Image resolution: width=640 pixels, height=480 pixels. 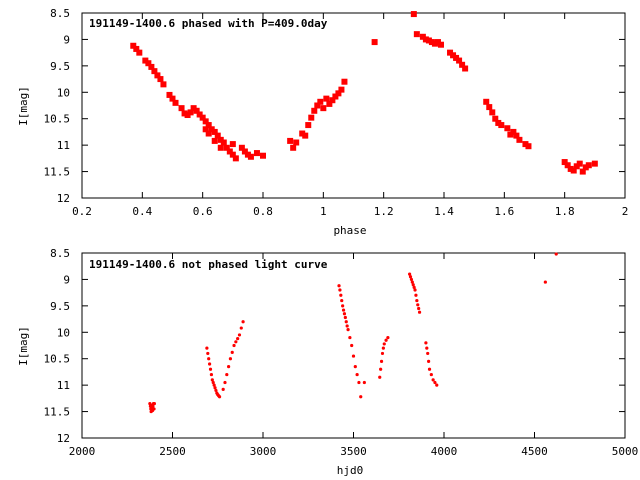 What do you see at coordinates (323, 211) in the screenshot?
I see `x-tick-label: 1` at bounding box center [323, 211].